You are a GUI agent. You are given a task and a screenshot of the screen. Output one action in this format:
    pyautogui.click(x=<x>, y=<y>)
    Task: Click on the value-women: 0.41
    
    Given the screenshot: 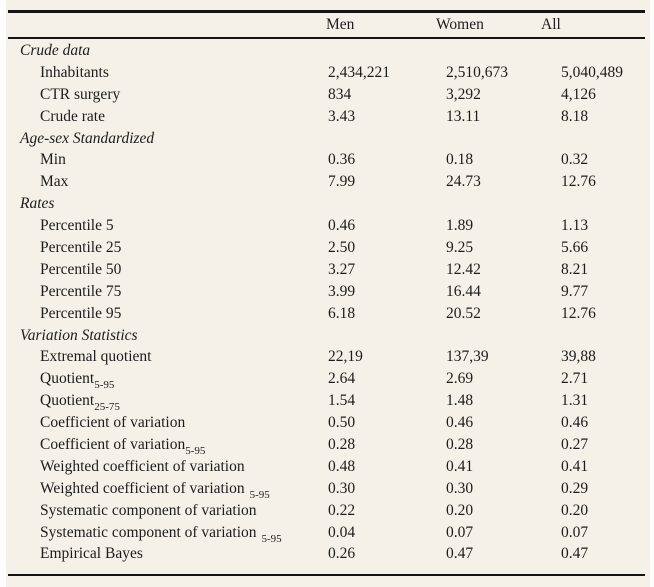 What is the action you would take?
    pyautogui.click(x=460, y=466)
    